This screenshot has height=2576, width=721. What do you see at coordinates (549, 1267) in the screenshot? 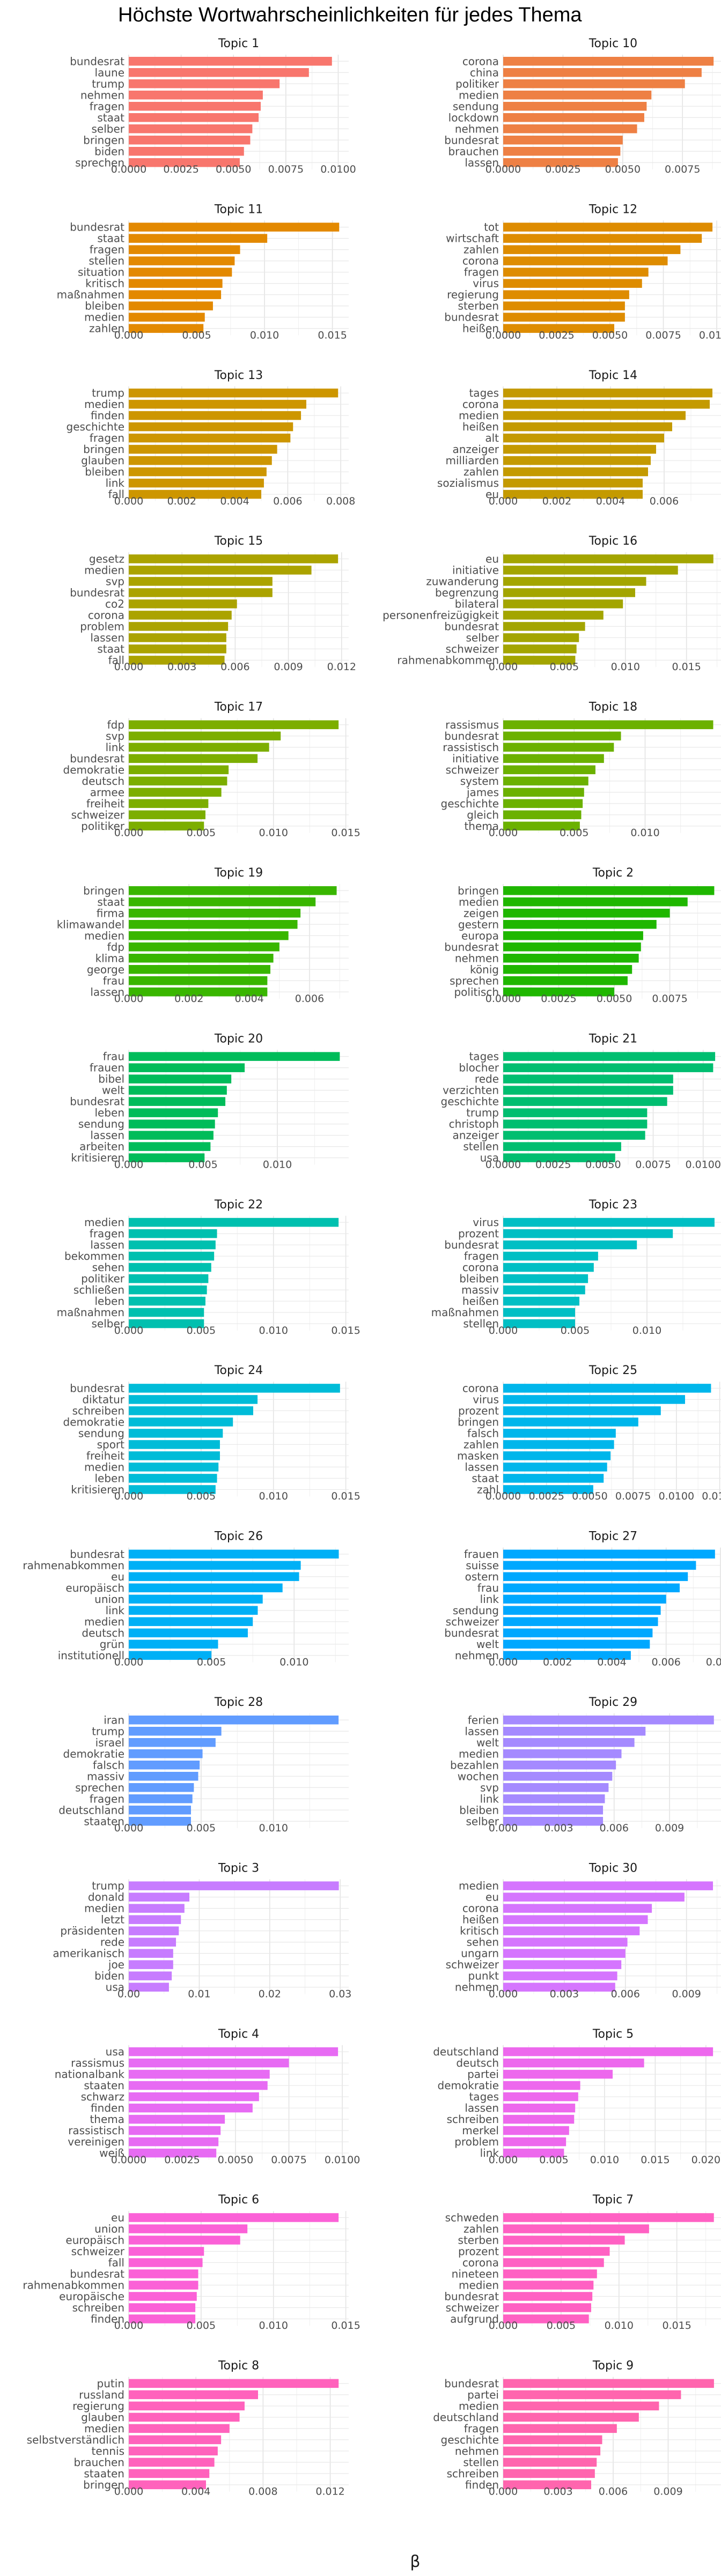
I see `bar-corona` at bounding box center [549, 1267].